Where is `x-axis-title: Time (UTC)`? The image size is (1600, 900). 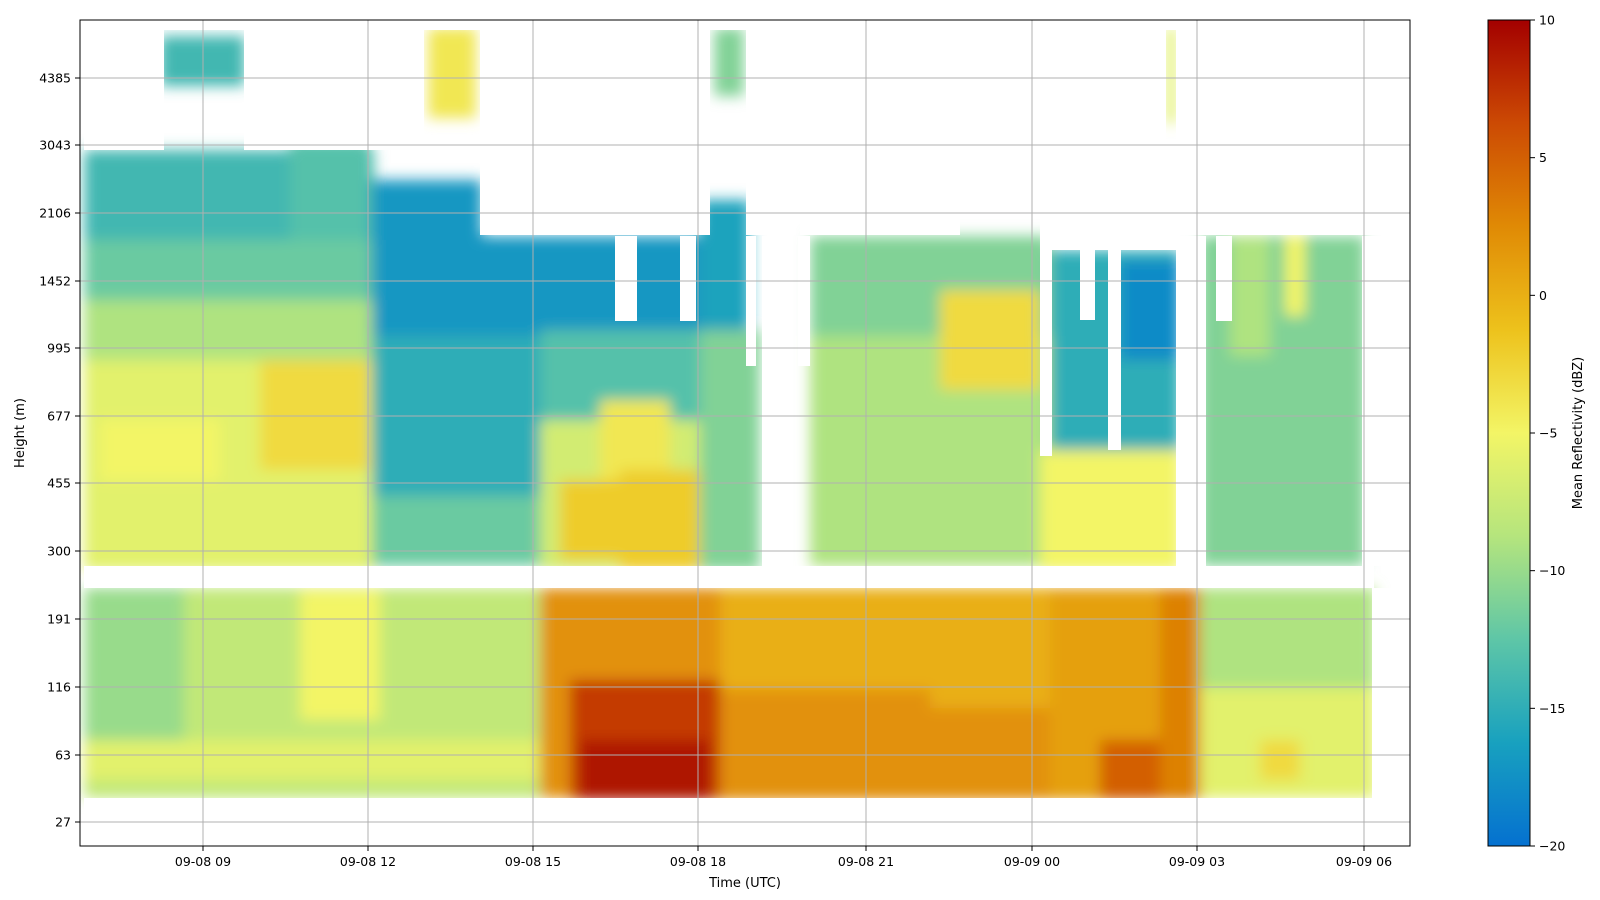
x-axis-title: Time (UTC) is located at coordinates (744, 883).